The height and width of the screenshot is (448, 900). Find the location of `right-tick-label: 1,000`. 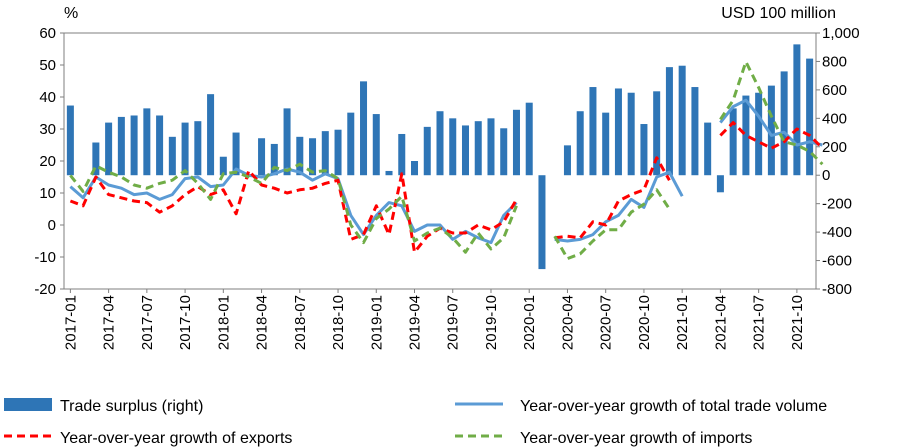

right-tick-label: 1,000 is located at coordinates (841, 33).